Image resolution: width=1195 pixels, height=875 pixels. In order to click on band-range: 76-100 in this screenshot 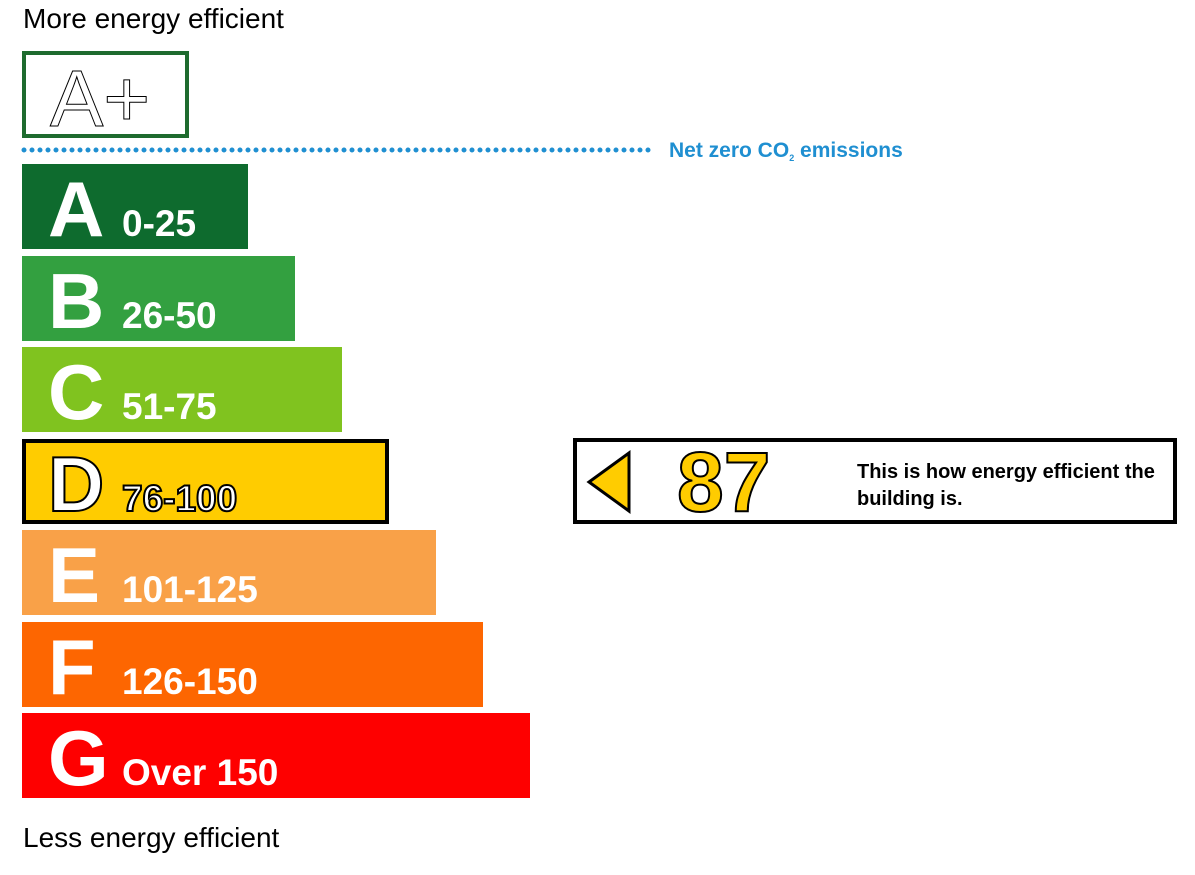, I will do `click(179, 498)`.